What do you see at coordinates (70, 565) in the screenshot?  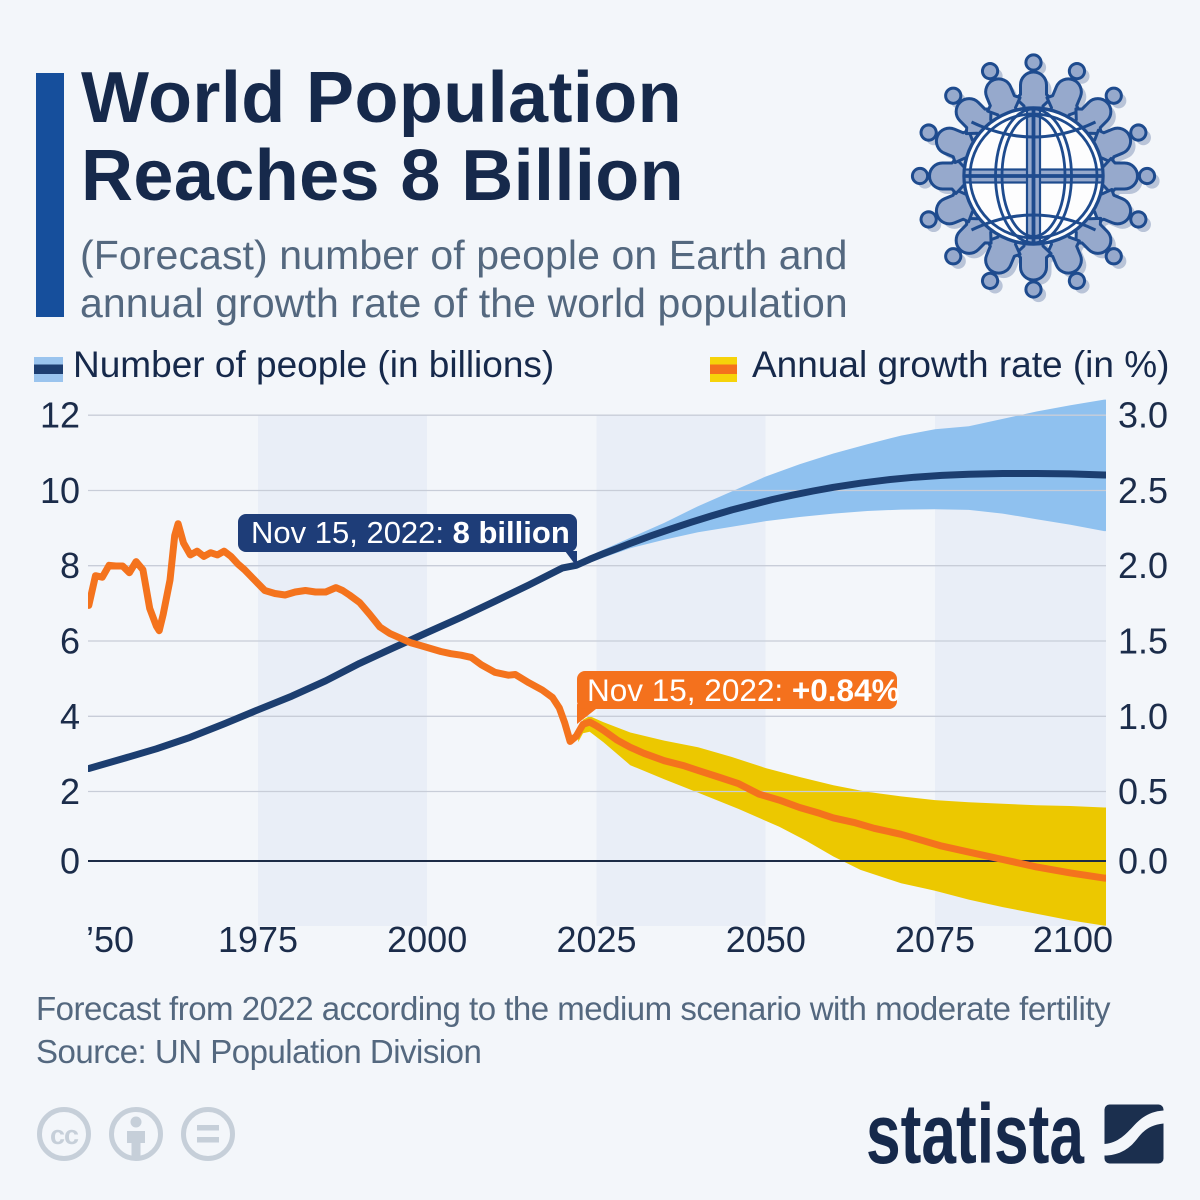 I see `svg-text: 8` at bounding box center [70, 565].